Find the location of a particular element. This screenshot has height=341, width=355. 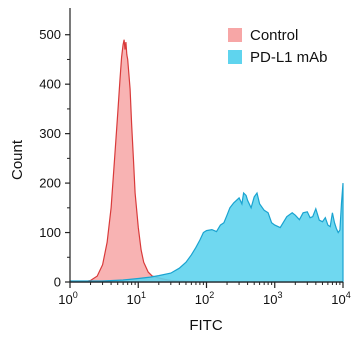

legend-label-control: Control is located at coordinates (274, 35).